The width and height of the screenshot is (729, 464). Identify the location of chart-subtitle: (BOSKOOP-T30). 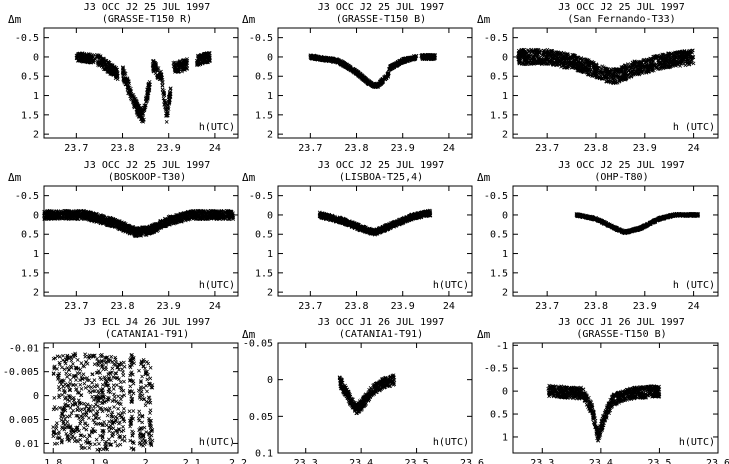
(147, 177).